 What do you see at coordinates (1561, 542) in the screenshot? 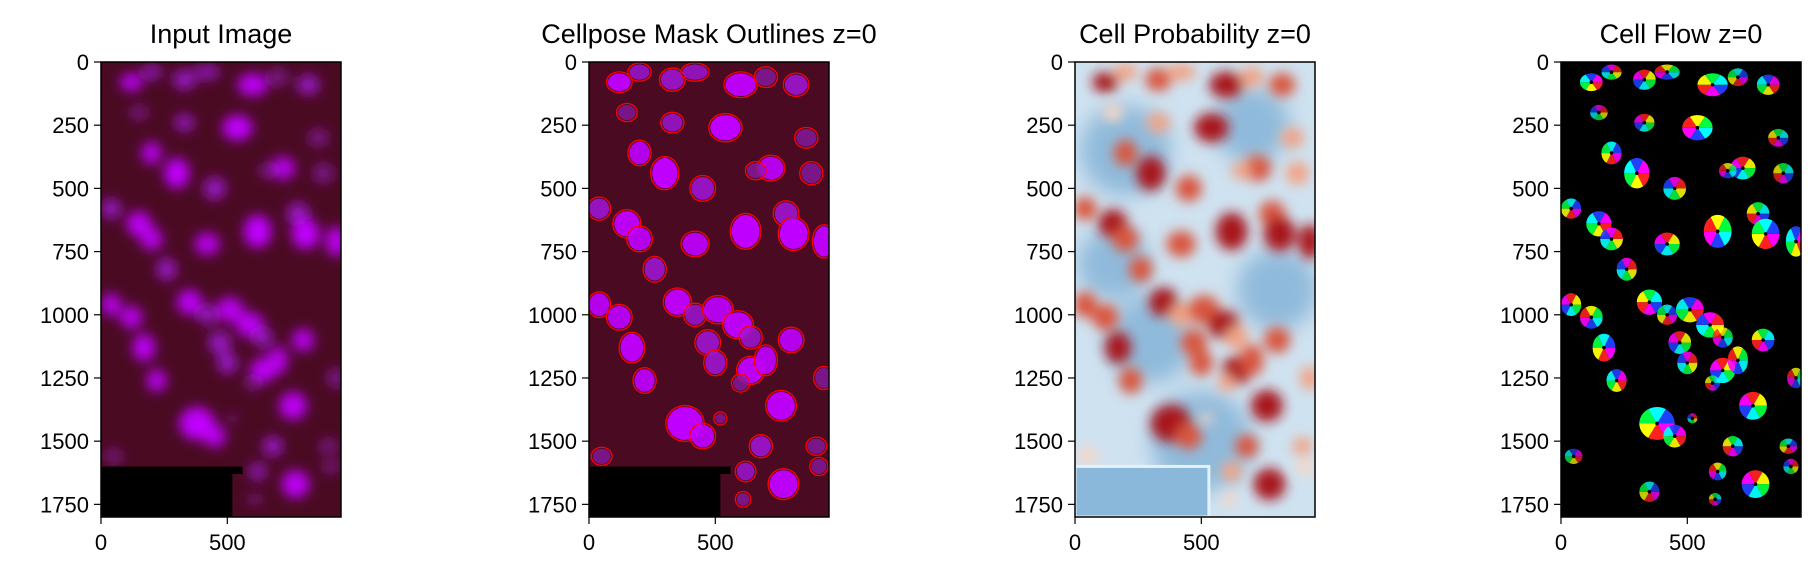
I see `x-tick-label: 0` at bounding box center [1561, 542].